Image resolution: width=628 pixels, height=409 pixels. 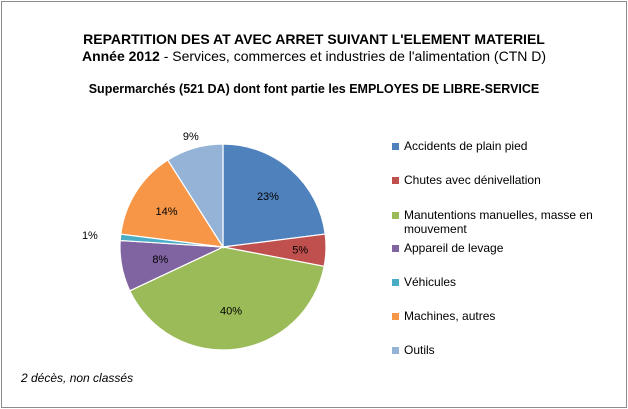 I want to click on chart-title-year: Année 2012, so click(x=120, y=56).